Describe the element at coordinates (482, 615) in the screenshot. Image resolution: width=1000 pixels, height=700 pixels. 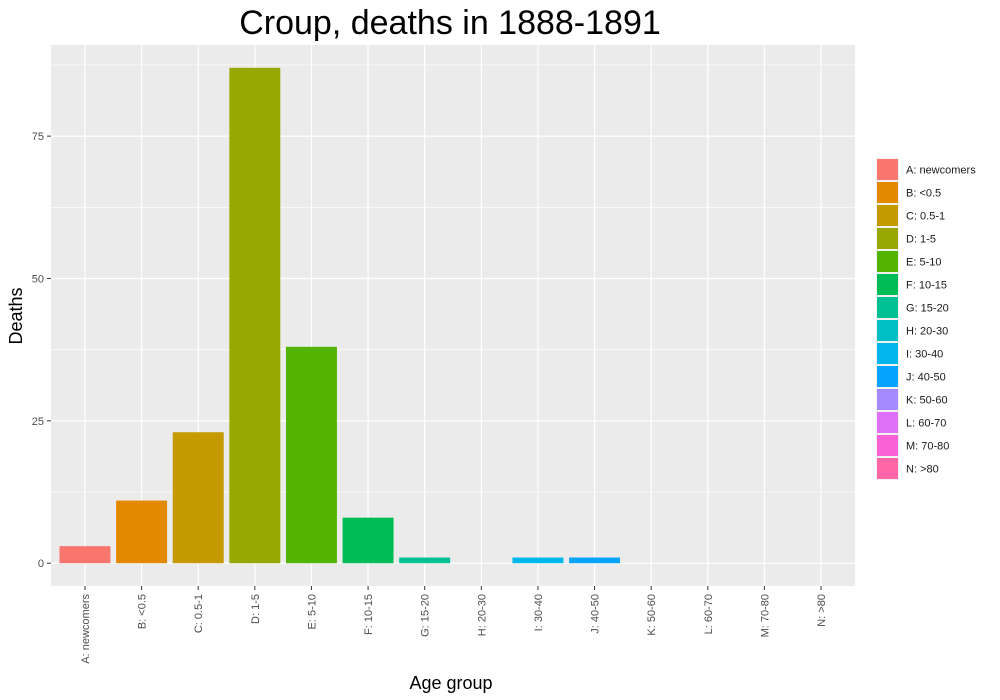
I see `x-tick-label: H: 20-30` at that location.